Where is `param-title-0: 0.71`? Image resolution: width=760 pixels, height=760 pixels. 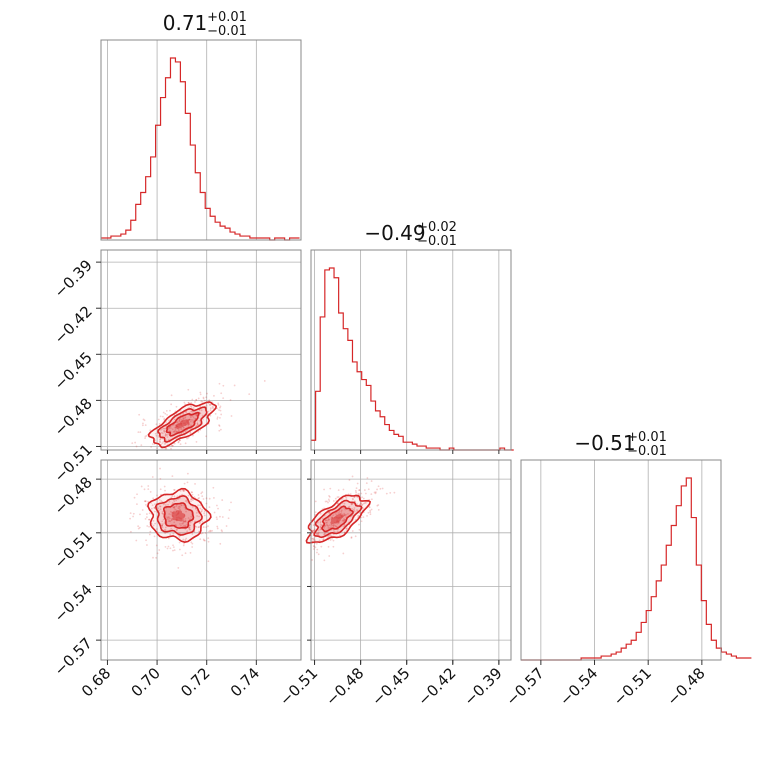
param-title-0: 0.71 is located at coordinates (185, 23).